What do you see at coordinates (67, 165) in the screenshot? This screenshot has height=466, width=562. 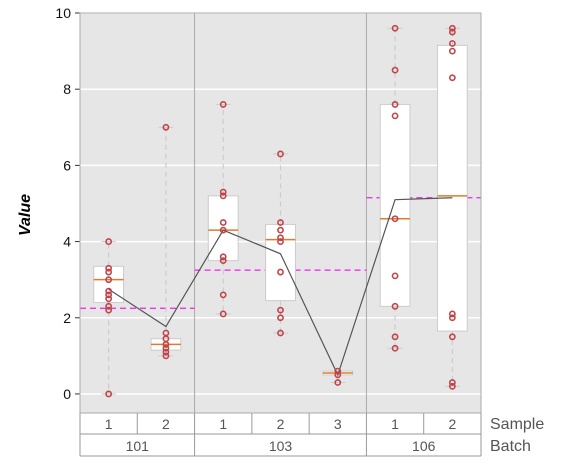 I see `y-tick-label: 6` at bounding box center [67, 165].